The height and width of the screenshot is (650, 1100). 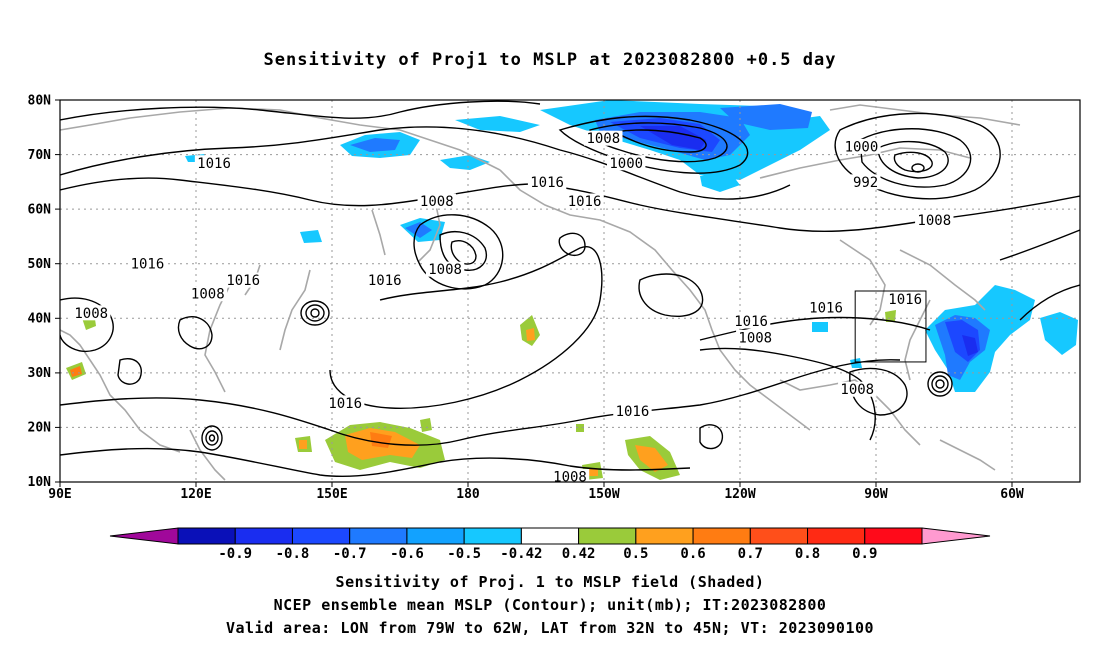 What do you see at coordinates (40, 101) in the screenshot?
I see `lat-label: 80N` at bounding box center [40, 101].